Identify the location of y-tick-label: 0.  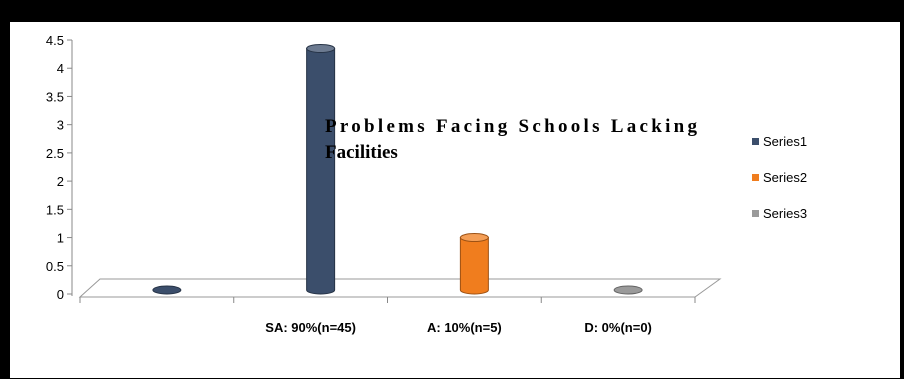
(60, 294).